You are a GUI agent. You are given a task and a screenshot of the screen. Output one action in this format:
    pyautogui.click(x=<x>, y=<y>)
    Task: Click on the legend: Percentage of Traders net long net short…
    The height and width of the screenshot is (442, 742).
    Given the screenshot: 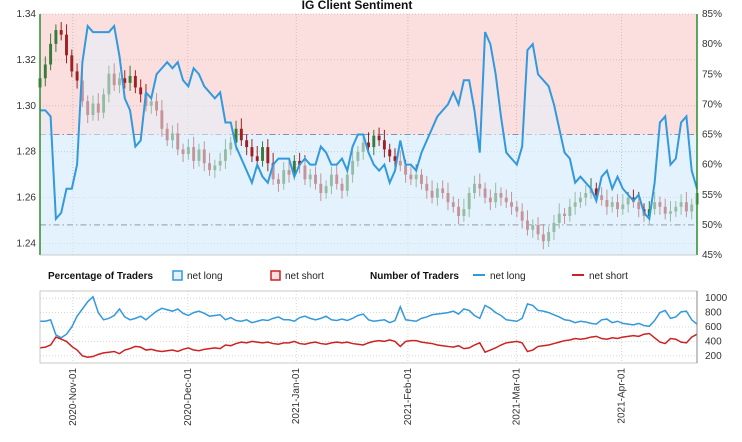 What is the action you would take?
    pyautogui.click(x=338, y=276)
    